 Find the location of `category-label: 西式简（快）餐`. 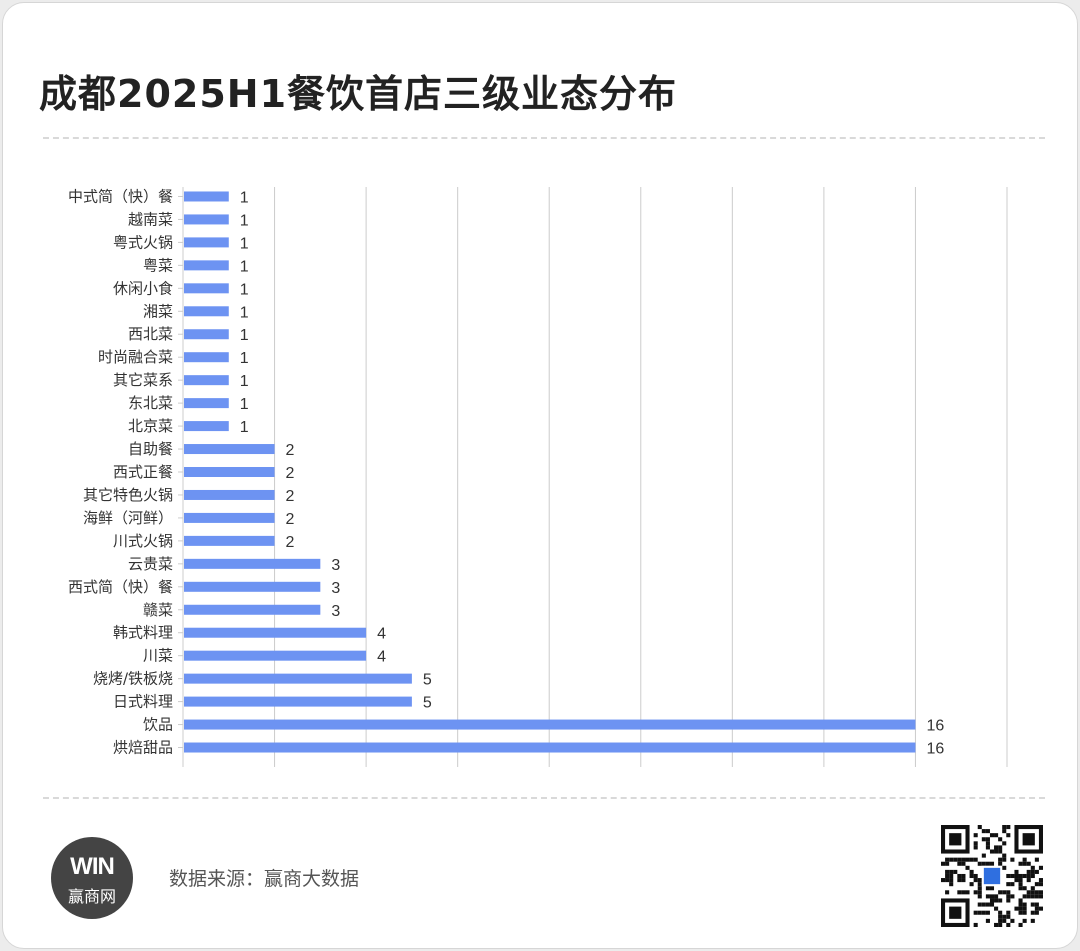

category-label: 西式简（快）餐 is located at coordinates (120, 587).